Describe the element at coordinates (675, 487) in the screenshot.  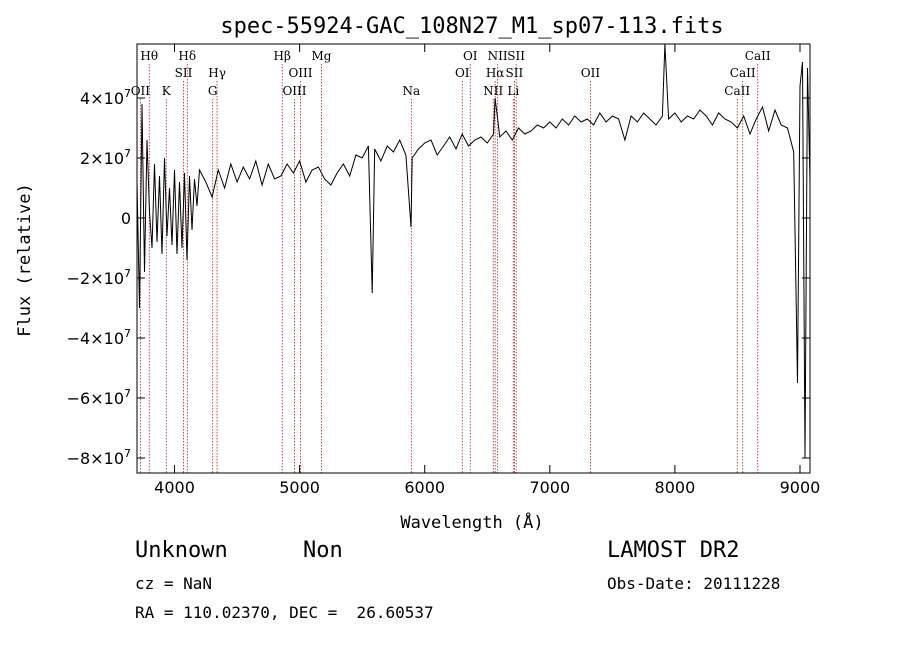
I see `x-tick-label: 8000` at that location.